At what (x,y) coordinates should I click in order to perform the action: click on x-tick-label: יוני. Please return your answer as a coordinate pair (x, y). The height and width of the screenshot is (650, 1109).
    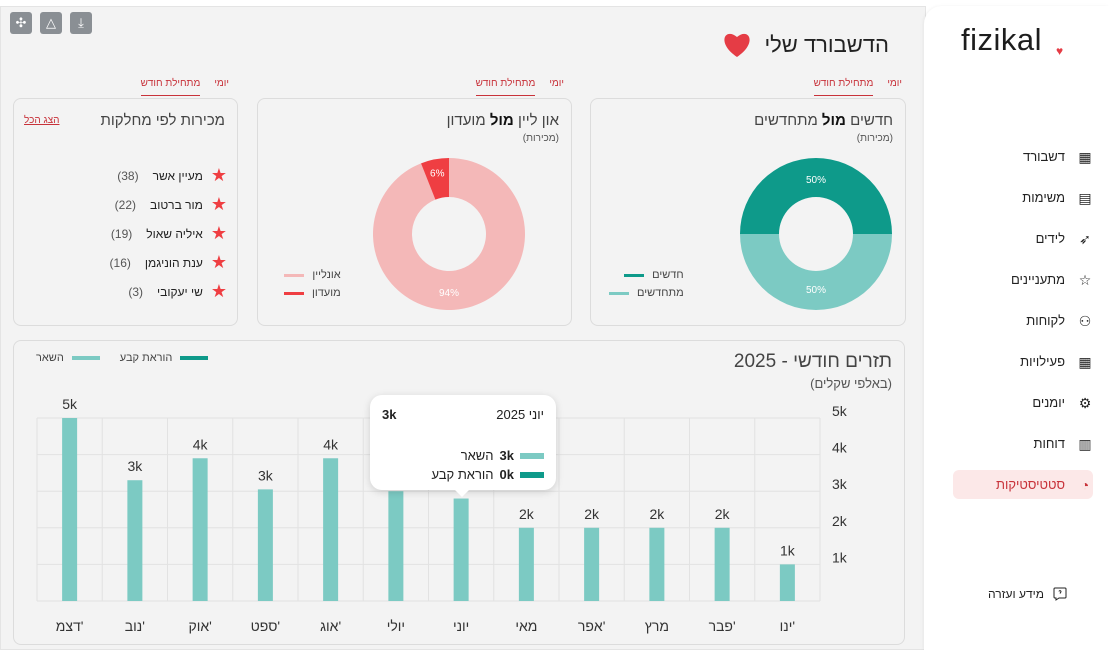
    Looking at the image, I should click on (461, 626).